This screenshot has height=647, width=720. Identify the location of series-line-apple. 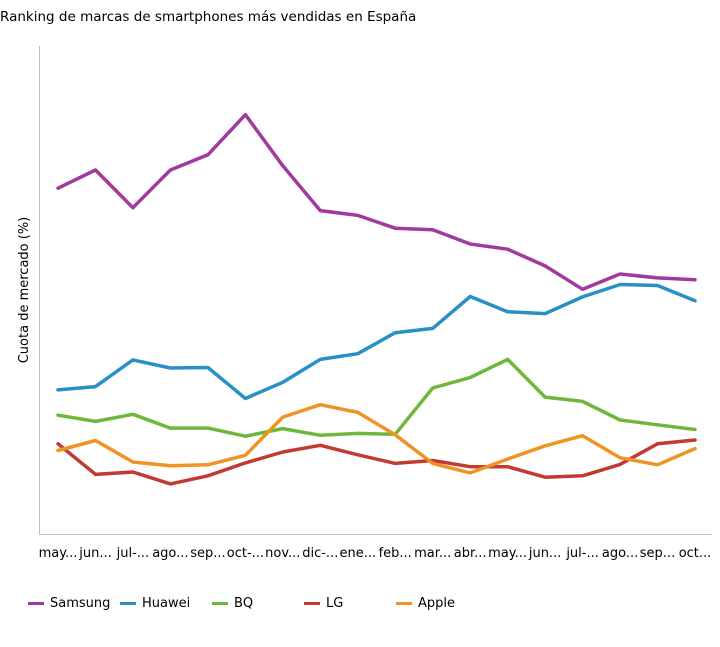
(376, 438).